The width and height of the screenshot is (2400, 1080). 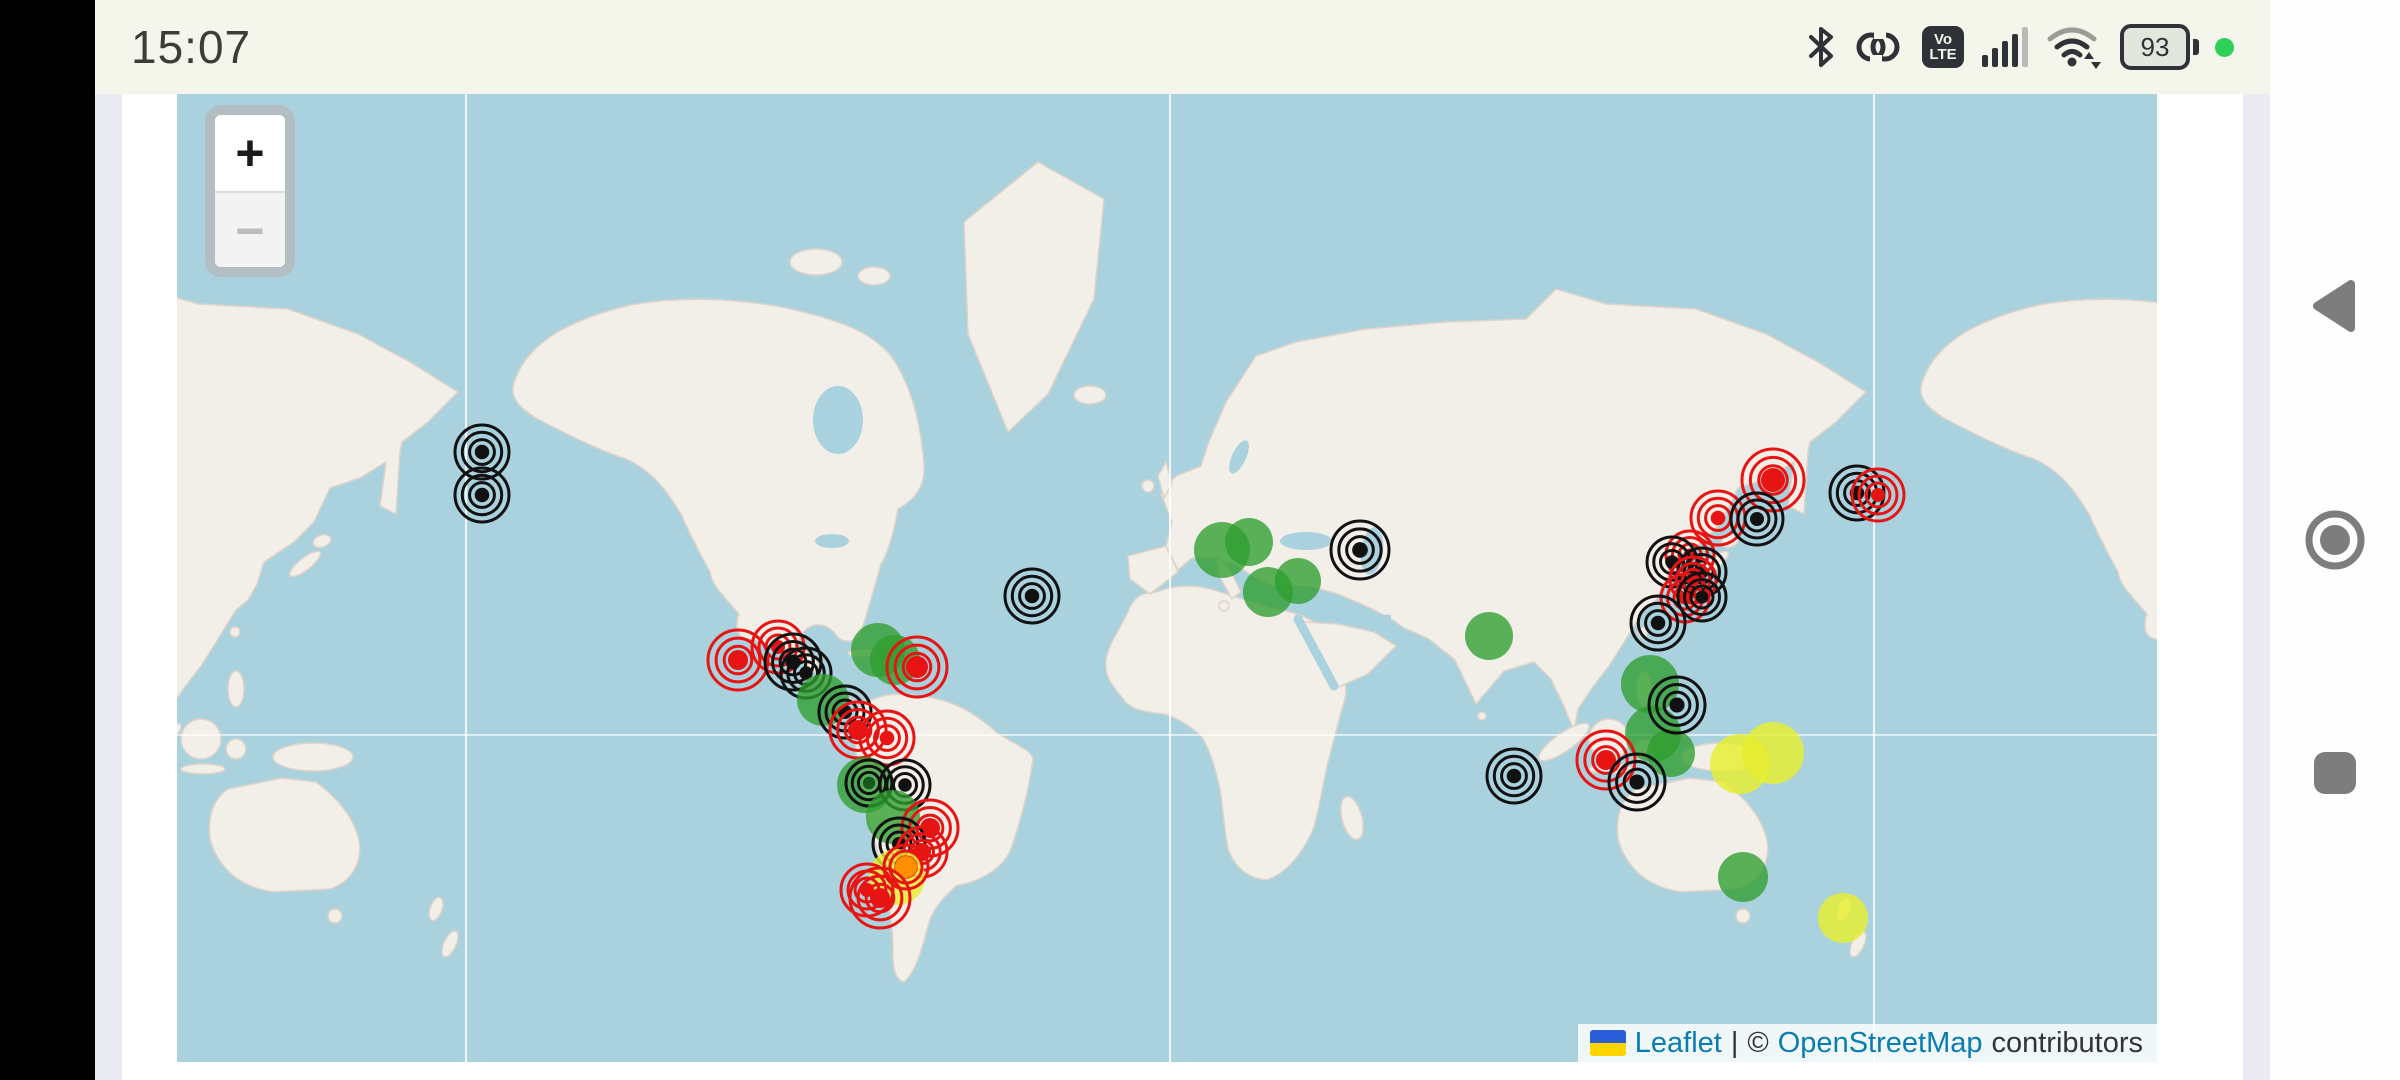 I want to click on link-icon, so click(x=1878, y=47).